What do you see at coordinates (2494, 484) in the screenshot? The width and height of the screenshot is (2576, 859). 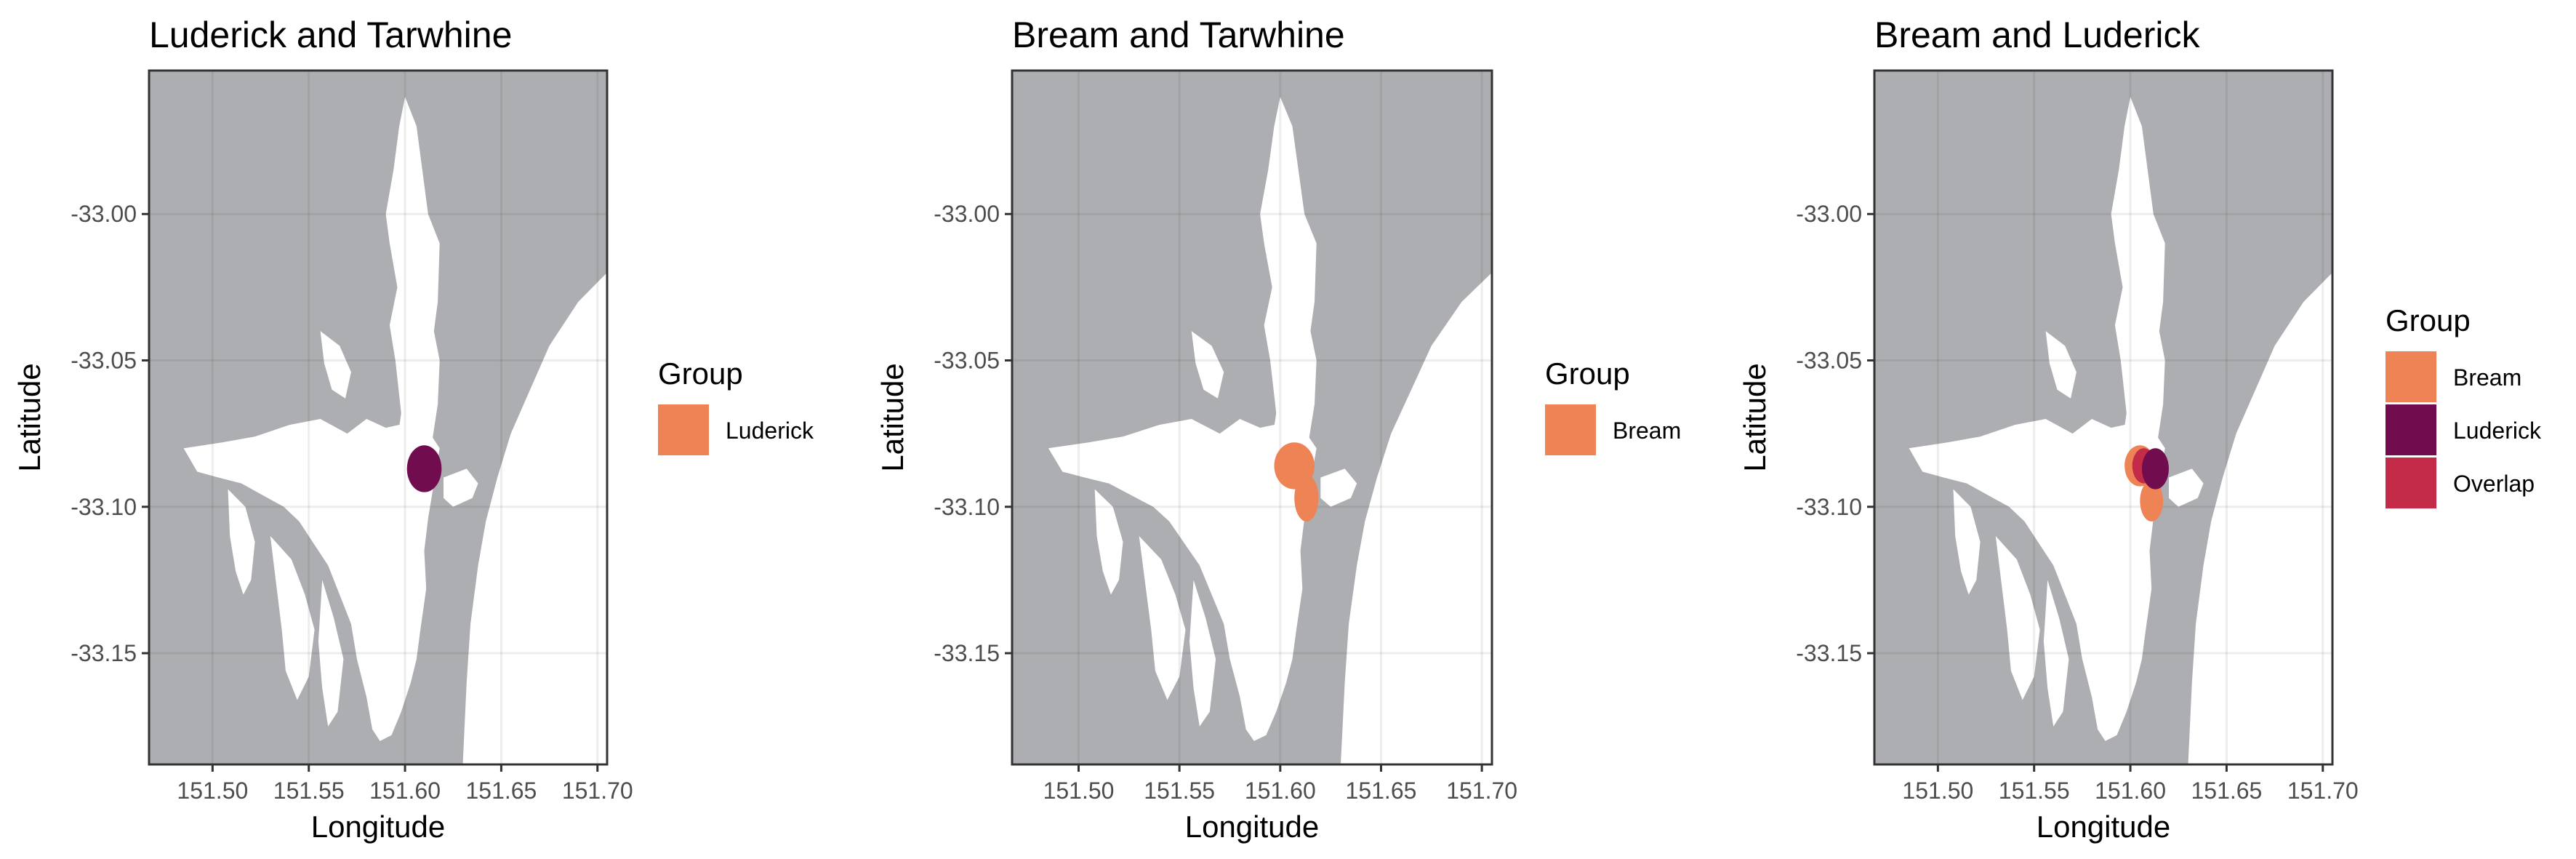 I see `legend-label: Overlap` at bounding box center [2494, 484].